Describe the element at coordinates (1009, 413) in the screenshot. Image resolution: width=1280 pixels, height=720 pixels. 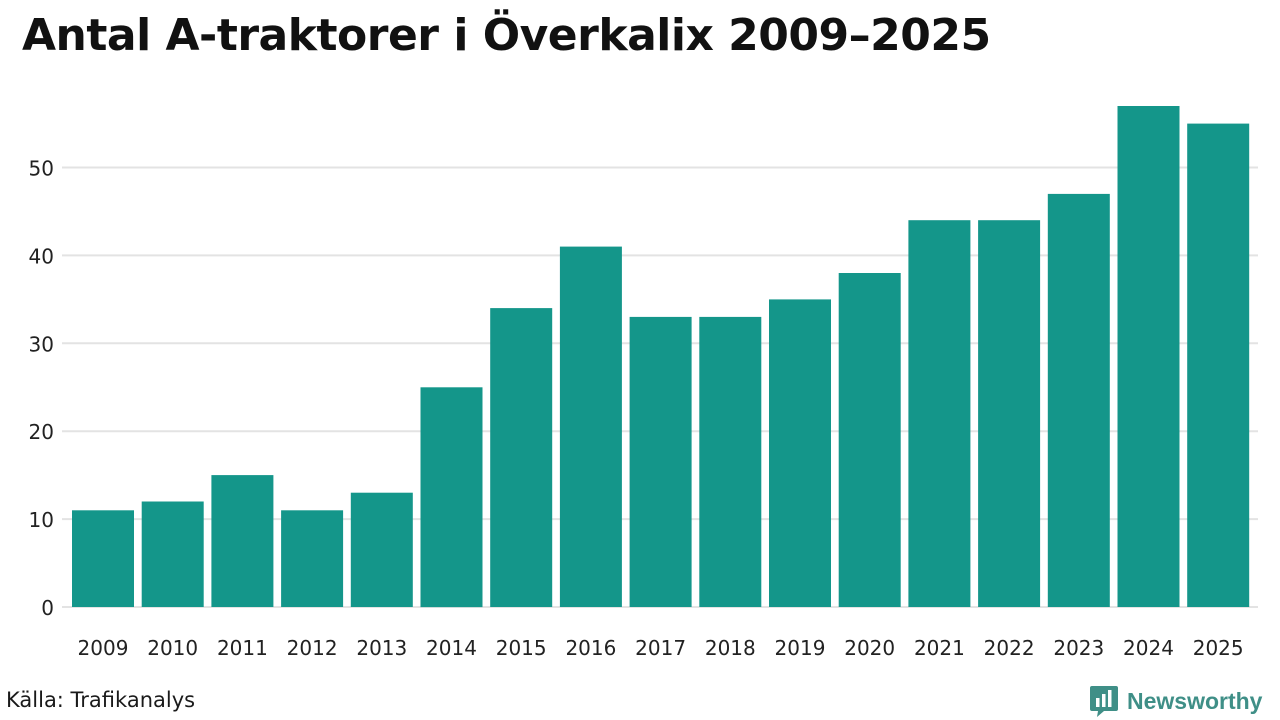
I see `bar-2022` at that location.